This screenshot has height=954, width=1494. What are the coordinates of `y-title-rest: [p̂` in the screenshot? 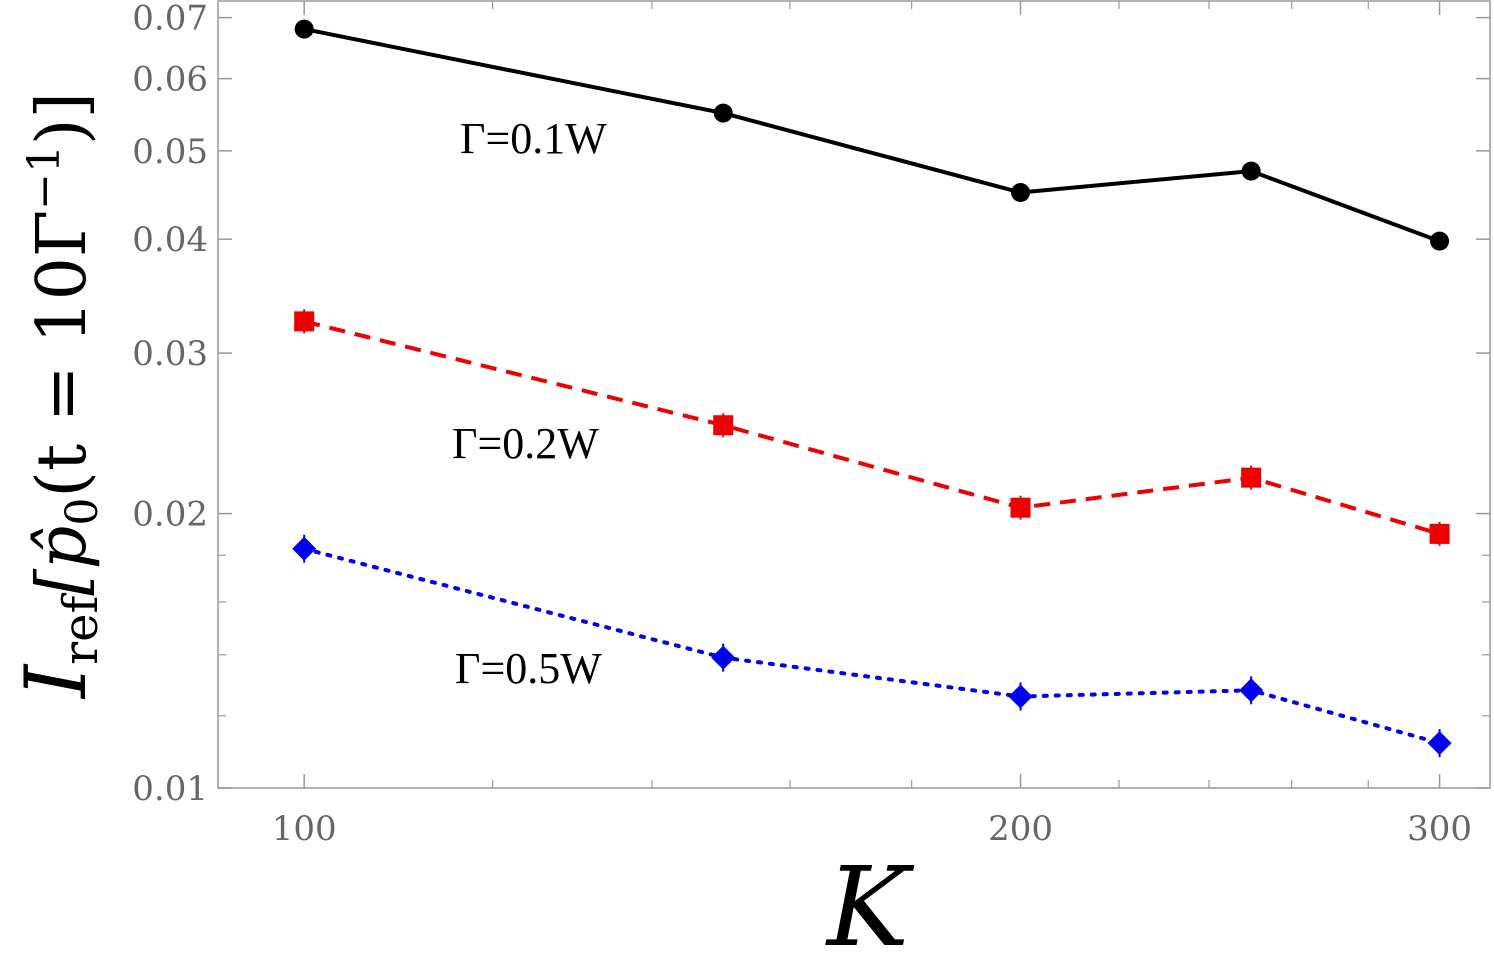 It's located at (62, 561).